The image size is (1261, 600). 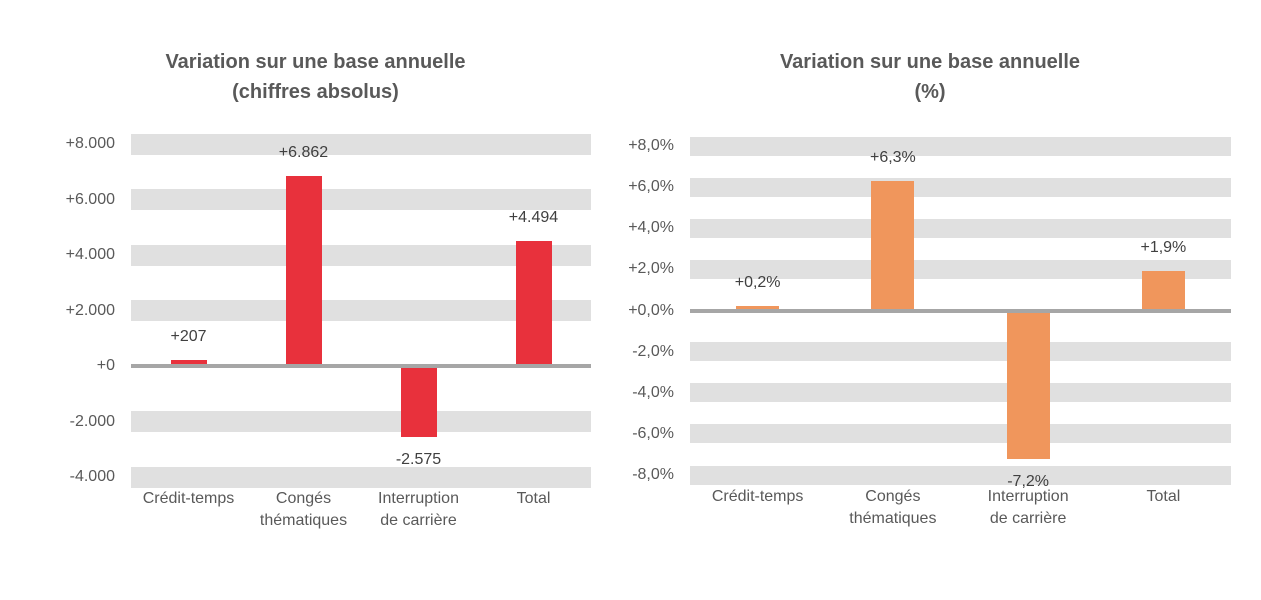 I want to click on y-axis-tick-label: +6.000, so click(x=90, y=199).